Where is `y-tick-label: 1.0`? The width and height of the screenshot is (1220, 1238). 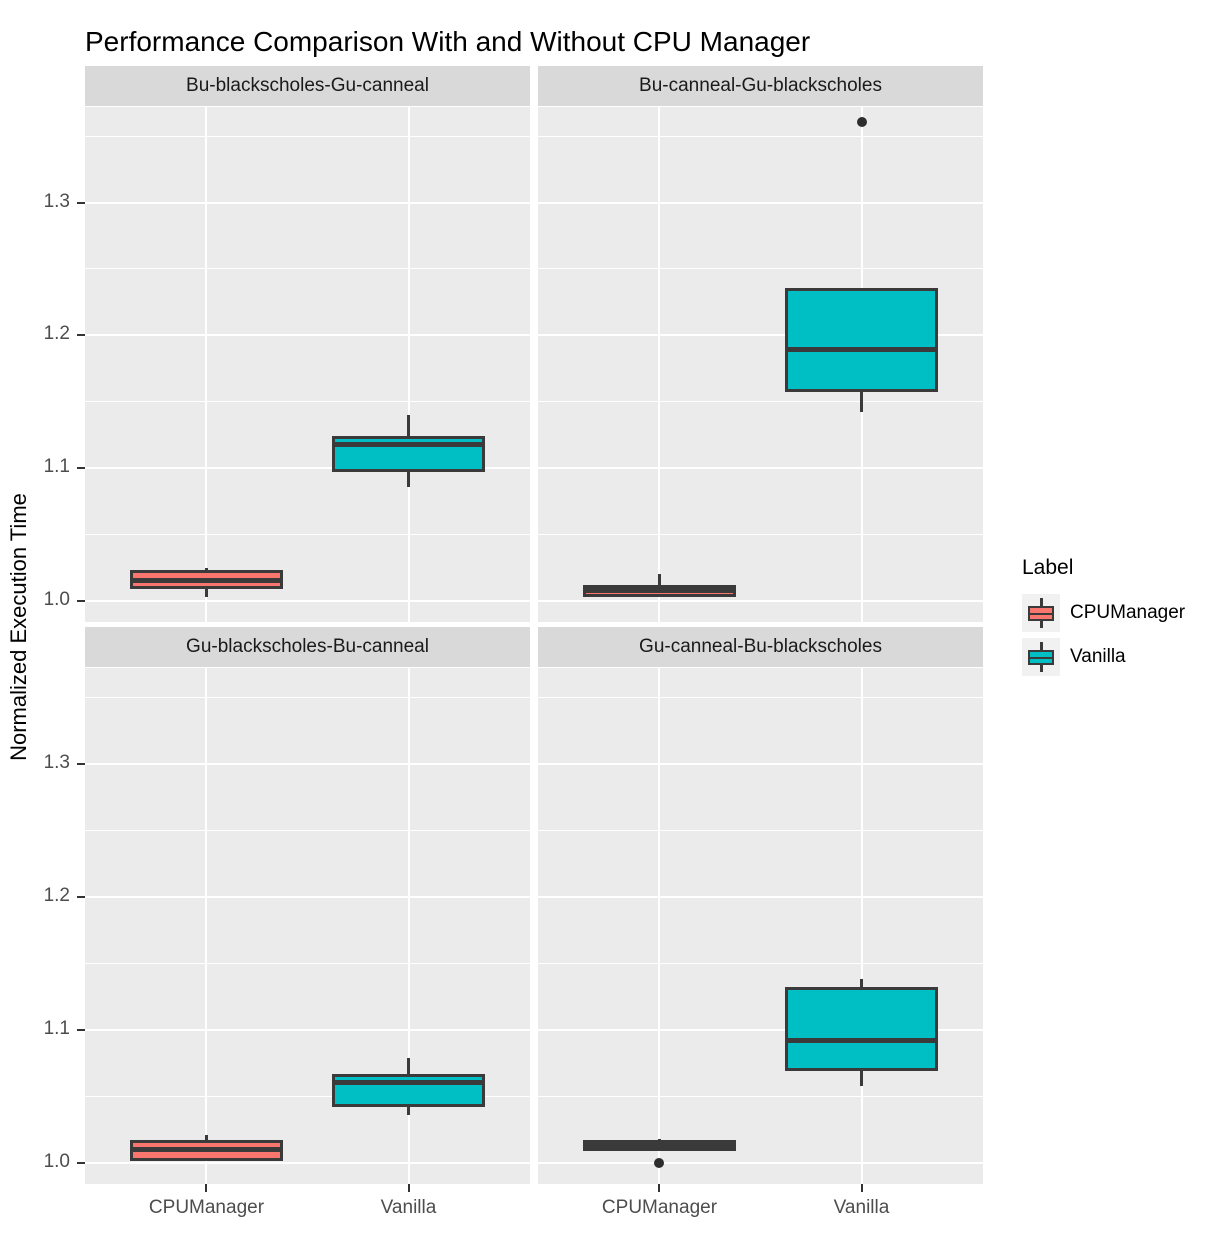 y-tick-label: 1.0 is located at coordinates (56, 599).